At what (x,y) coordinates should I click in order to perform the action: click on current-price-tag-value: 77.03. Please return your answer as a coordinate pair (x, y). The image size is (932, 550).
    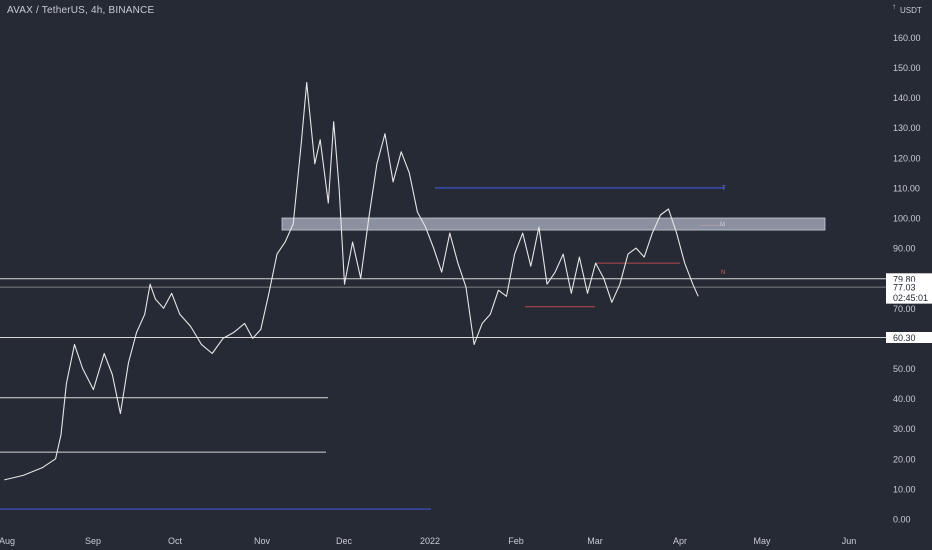
    Looking at the image, I should click on (904, 288).